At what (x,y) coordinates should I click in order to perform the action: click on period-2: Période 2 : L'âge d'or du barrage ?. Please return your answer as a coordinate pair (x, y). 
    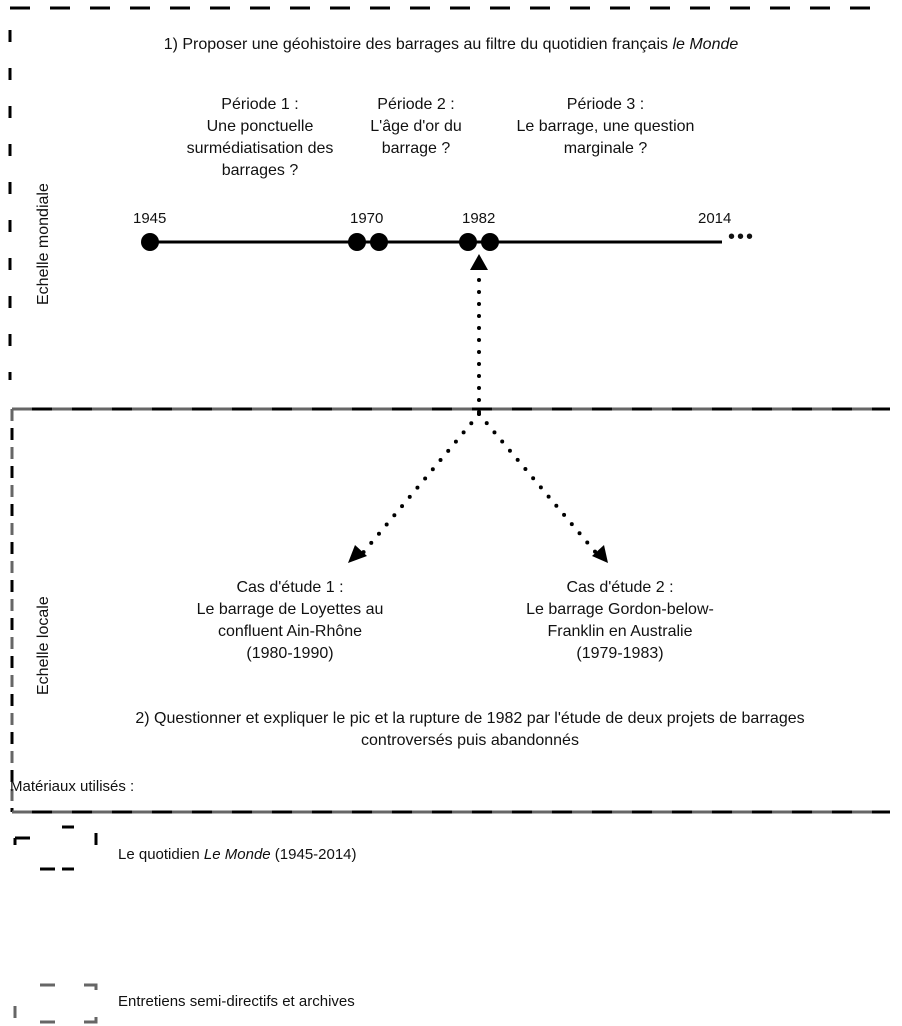
    Looking at the image, I should click on (416, 127).